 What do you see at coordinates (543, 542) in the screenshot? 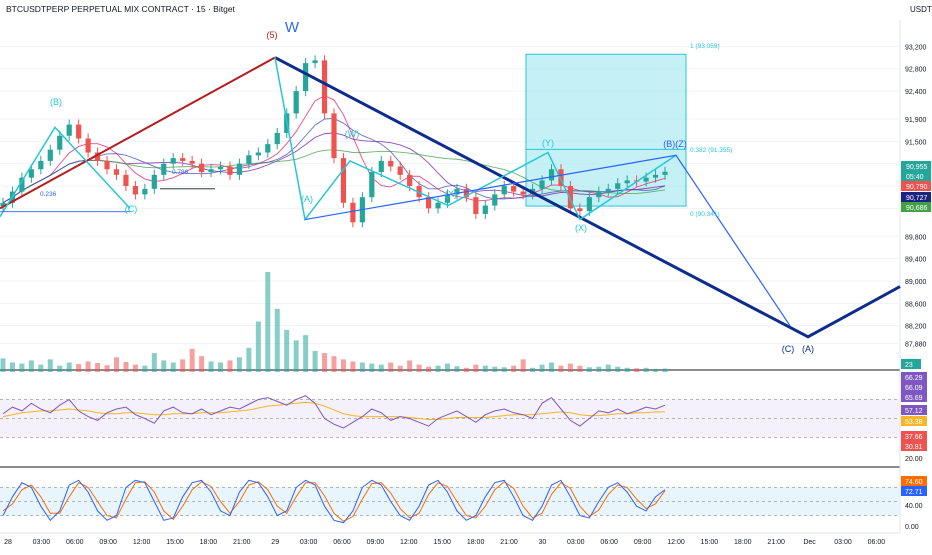
I see `time-tick-label: 30` at bounding box center [543, 542].